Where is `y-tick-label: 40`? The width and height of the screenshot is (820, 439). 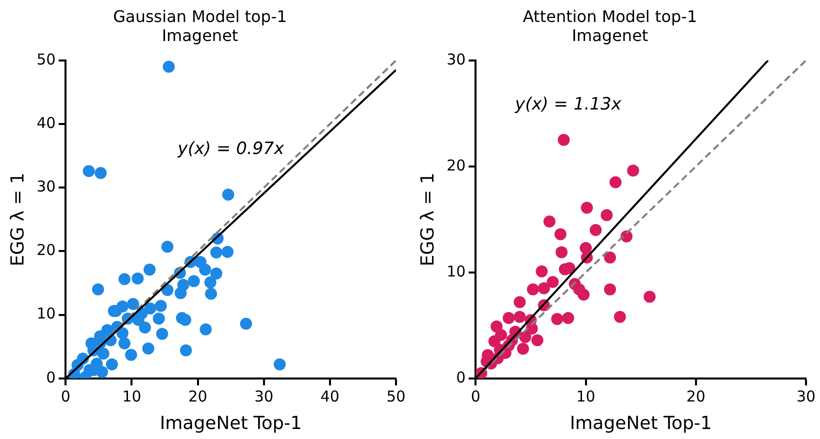 y-tick-label: 40 is located at coordinates (46, 123).